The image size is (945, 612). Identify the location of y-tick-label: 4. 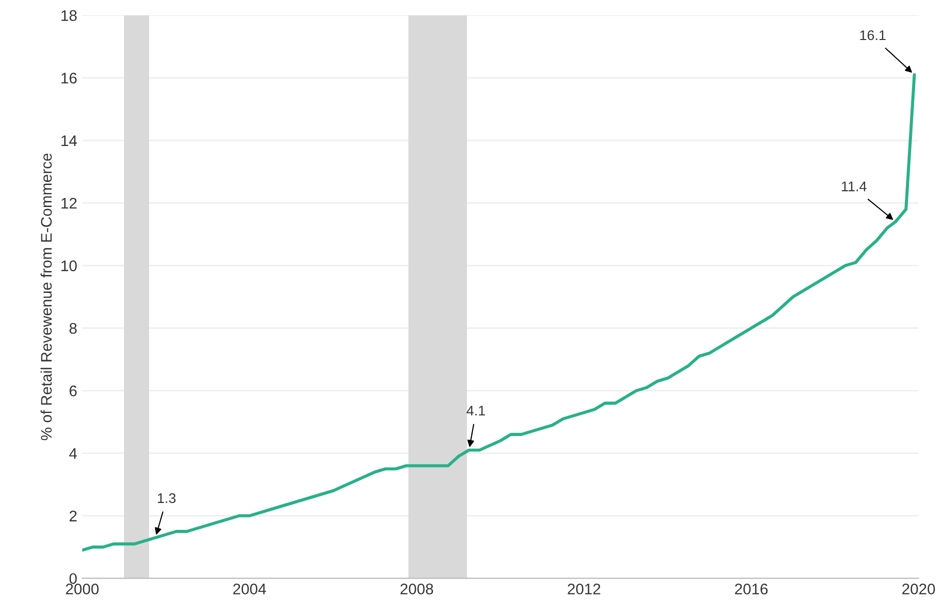
(73, 453).